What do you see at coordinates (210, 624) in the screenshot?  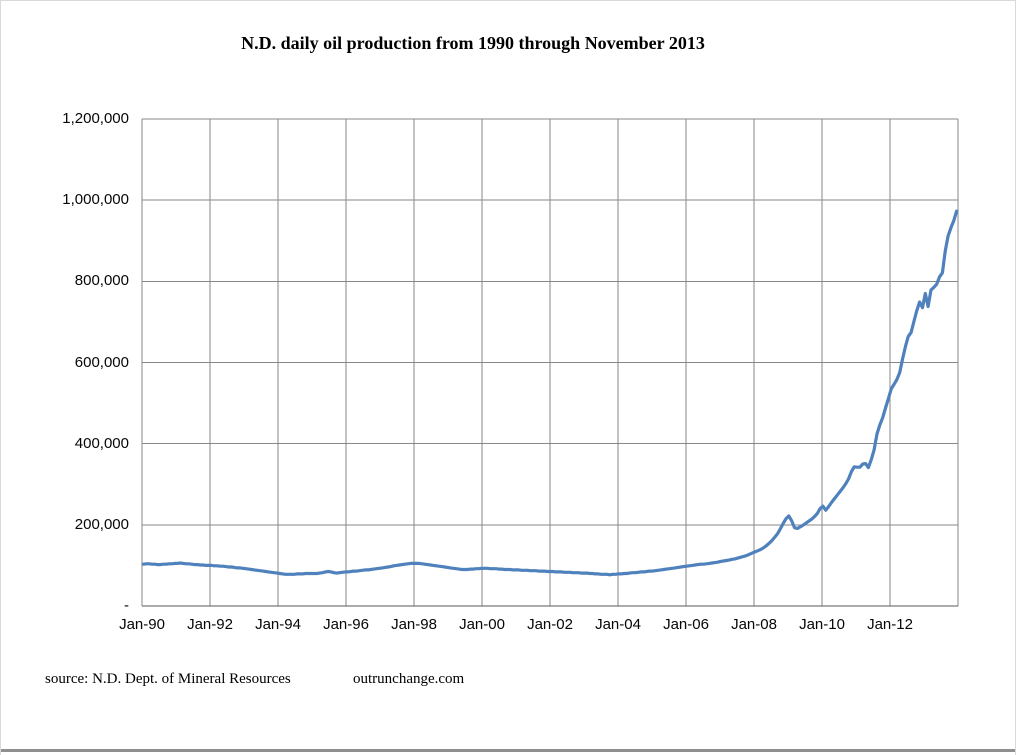 I see `x-axis-tick-label: Jan-92` at bounding box center [210, 624].